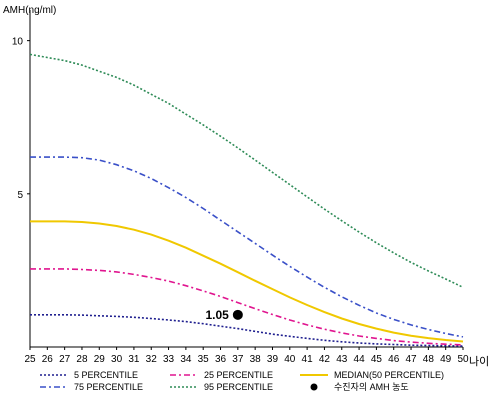 Image resolution: width=500 pixels, height=400 pixels. I want to click on x-tick-label: 27, so click(65, 359).